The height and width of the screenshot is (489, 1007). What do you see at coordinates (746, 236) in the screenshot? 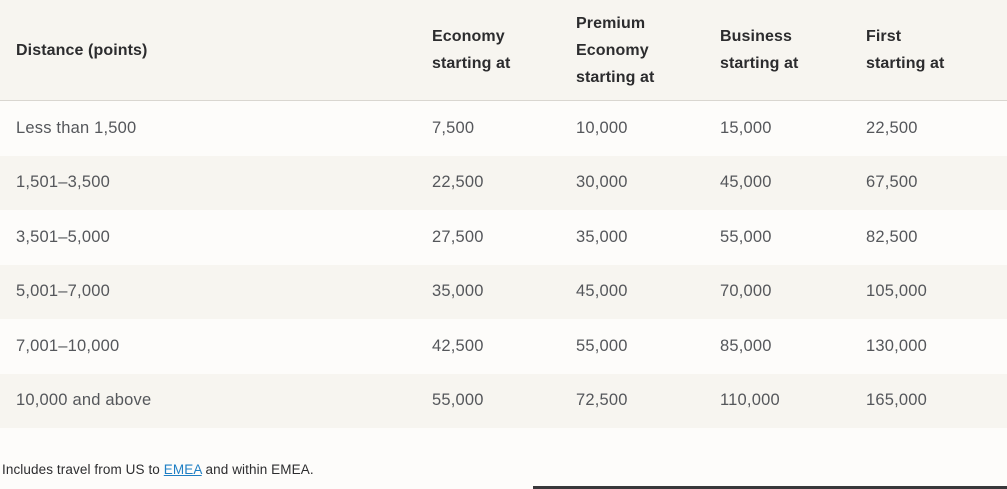
I see `business-cell: 55,000` at bounding box center [746, 236].